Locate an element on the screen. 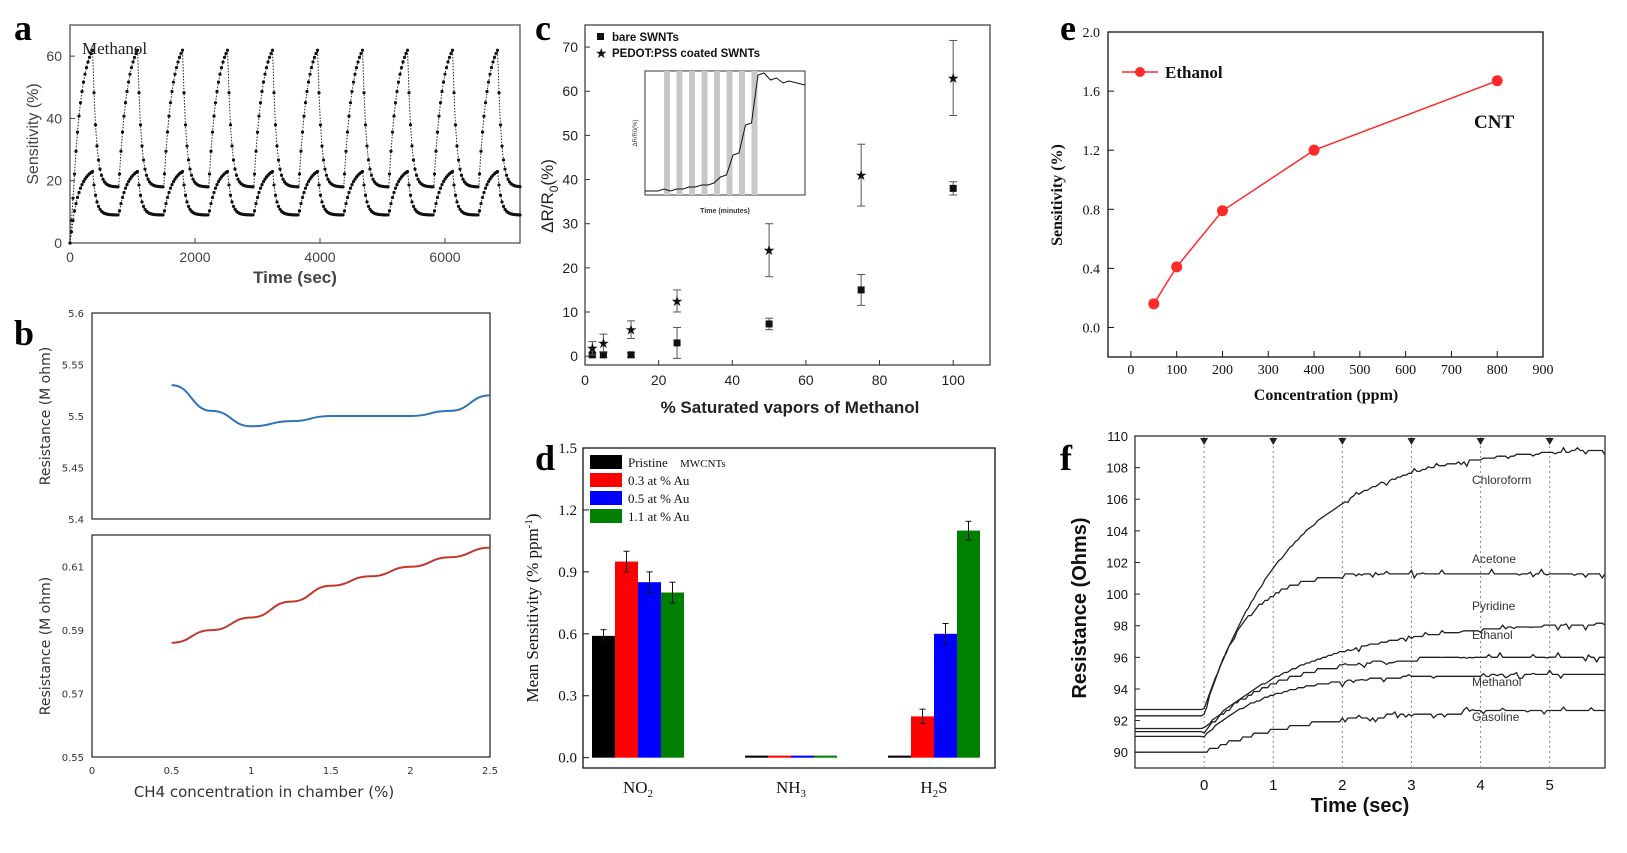 The image size is (1627, 853). y-tick-label: 102 is located at coordinates (1117, 562).